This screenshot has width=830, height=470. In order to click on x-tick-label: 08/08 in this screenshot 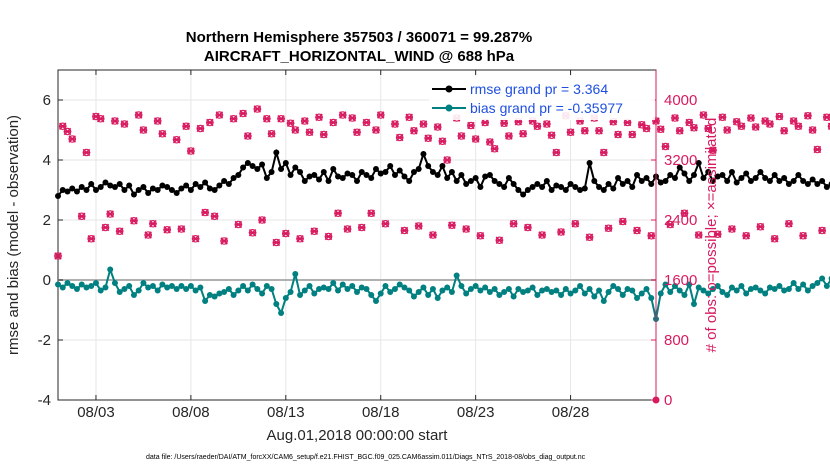, I will do `click(191, 412)`.